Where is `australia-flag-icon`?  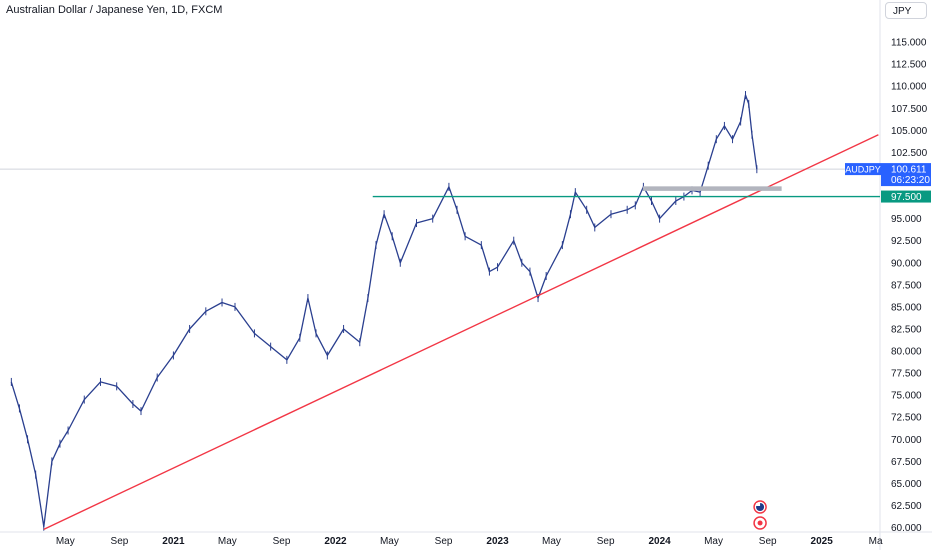 australia-flag-icon is located at coordinates (760, 507).